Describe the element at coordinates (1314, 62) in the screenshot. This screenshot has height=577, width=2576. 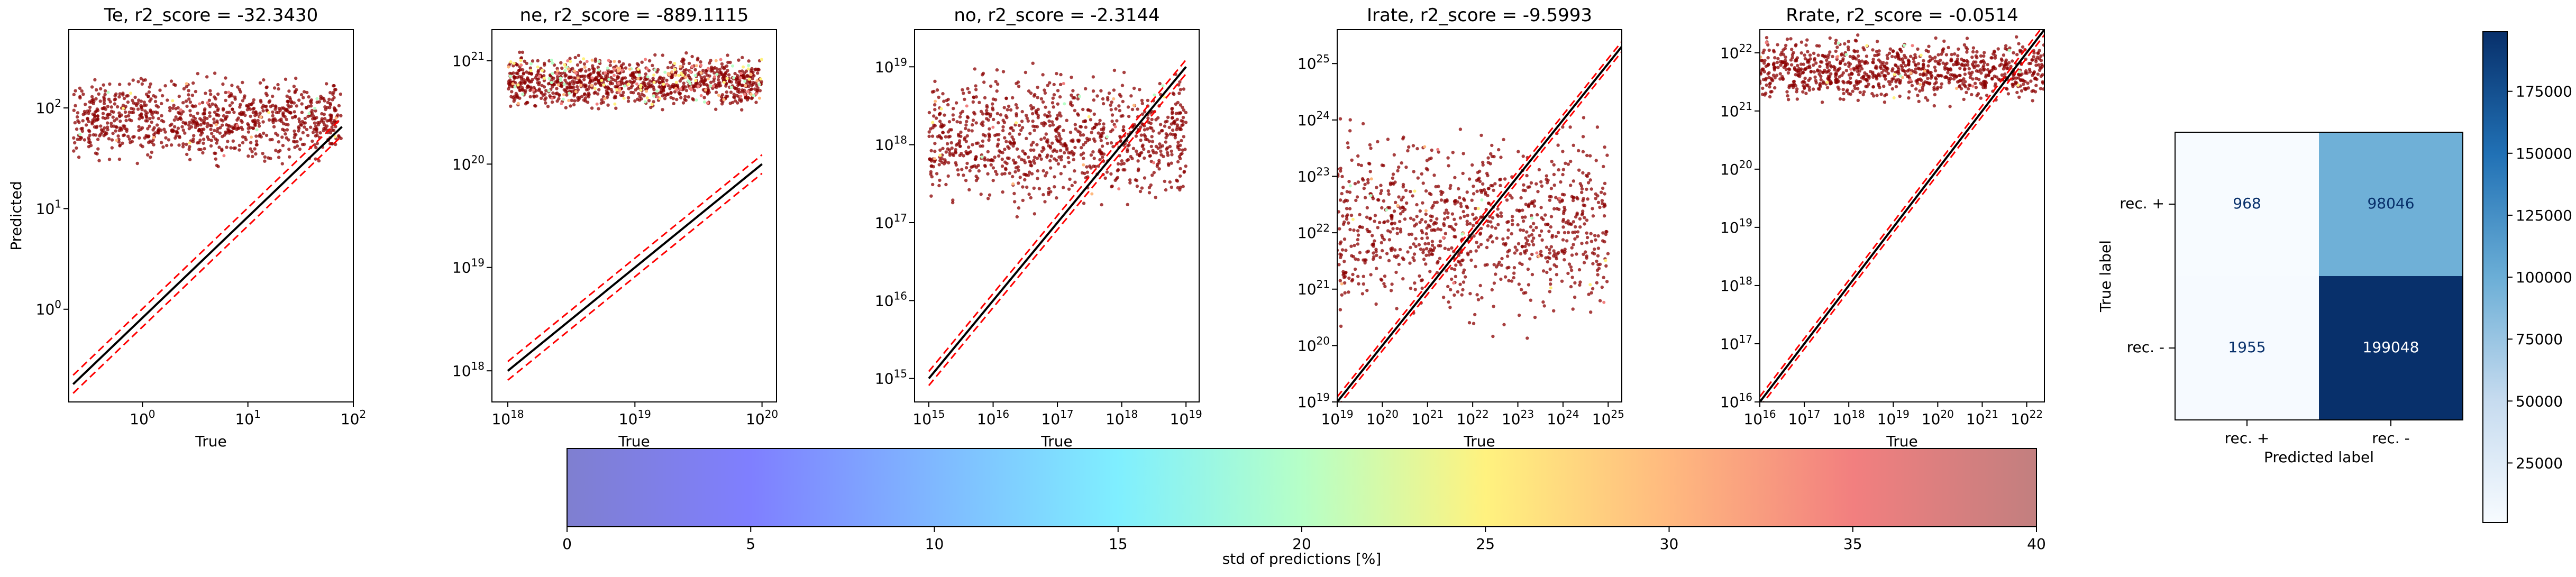
I see `y-tick-label: 1025` at that location.